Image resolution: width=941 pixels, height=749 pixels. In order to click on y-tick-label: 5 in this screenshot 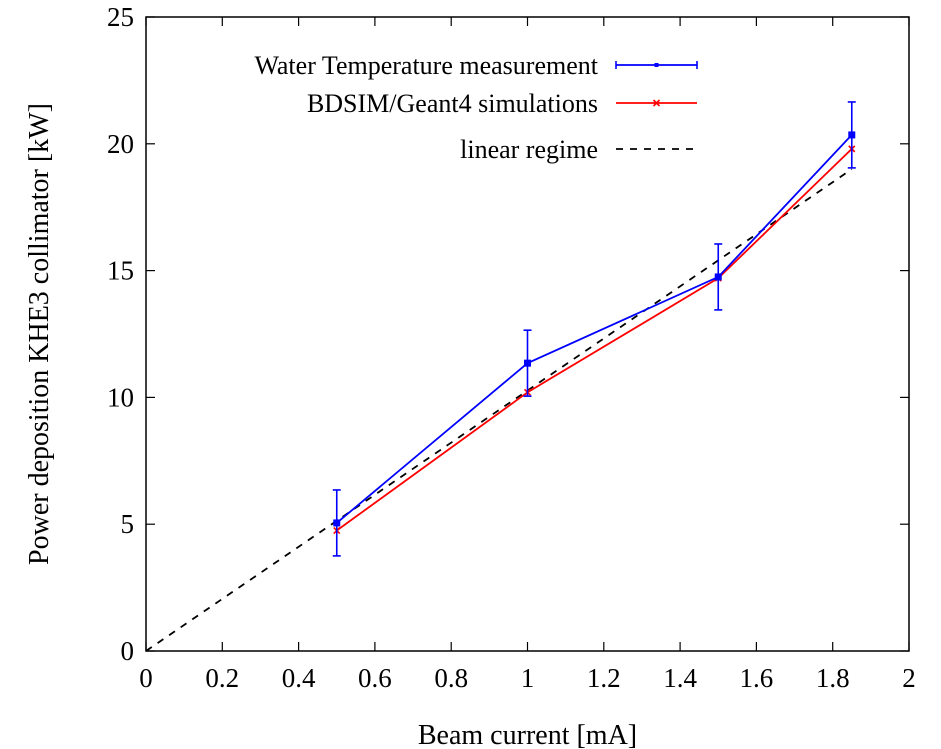, I will do `click(128, 524)`.